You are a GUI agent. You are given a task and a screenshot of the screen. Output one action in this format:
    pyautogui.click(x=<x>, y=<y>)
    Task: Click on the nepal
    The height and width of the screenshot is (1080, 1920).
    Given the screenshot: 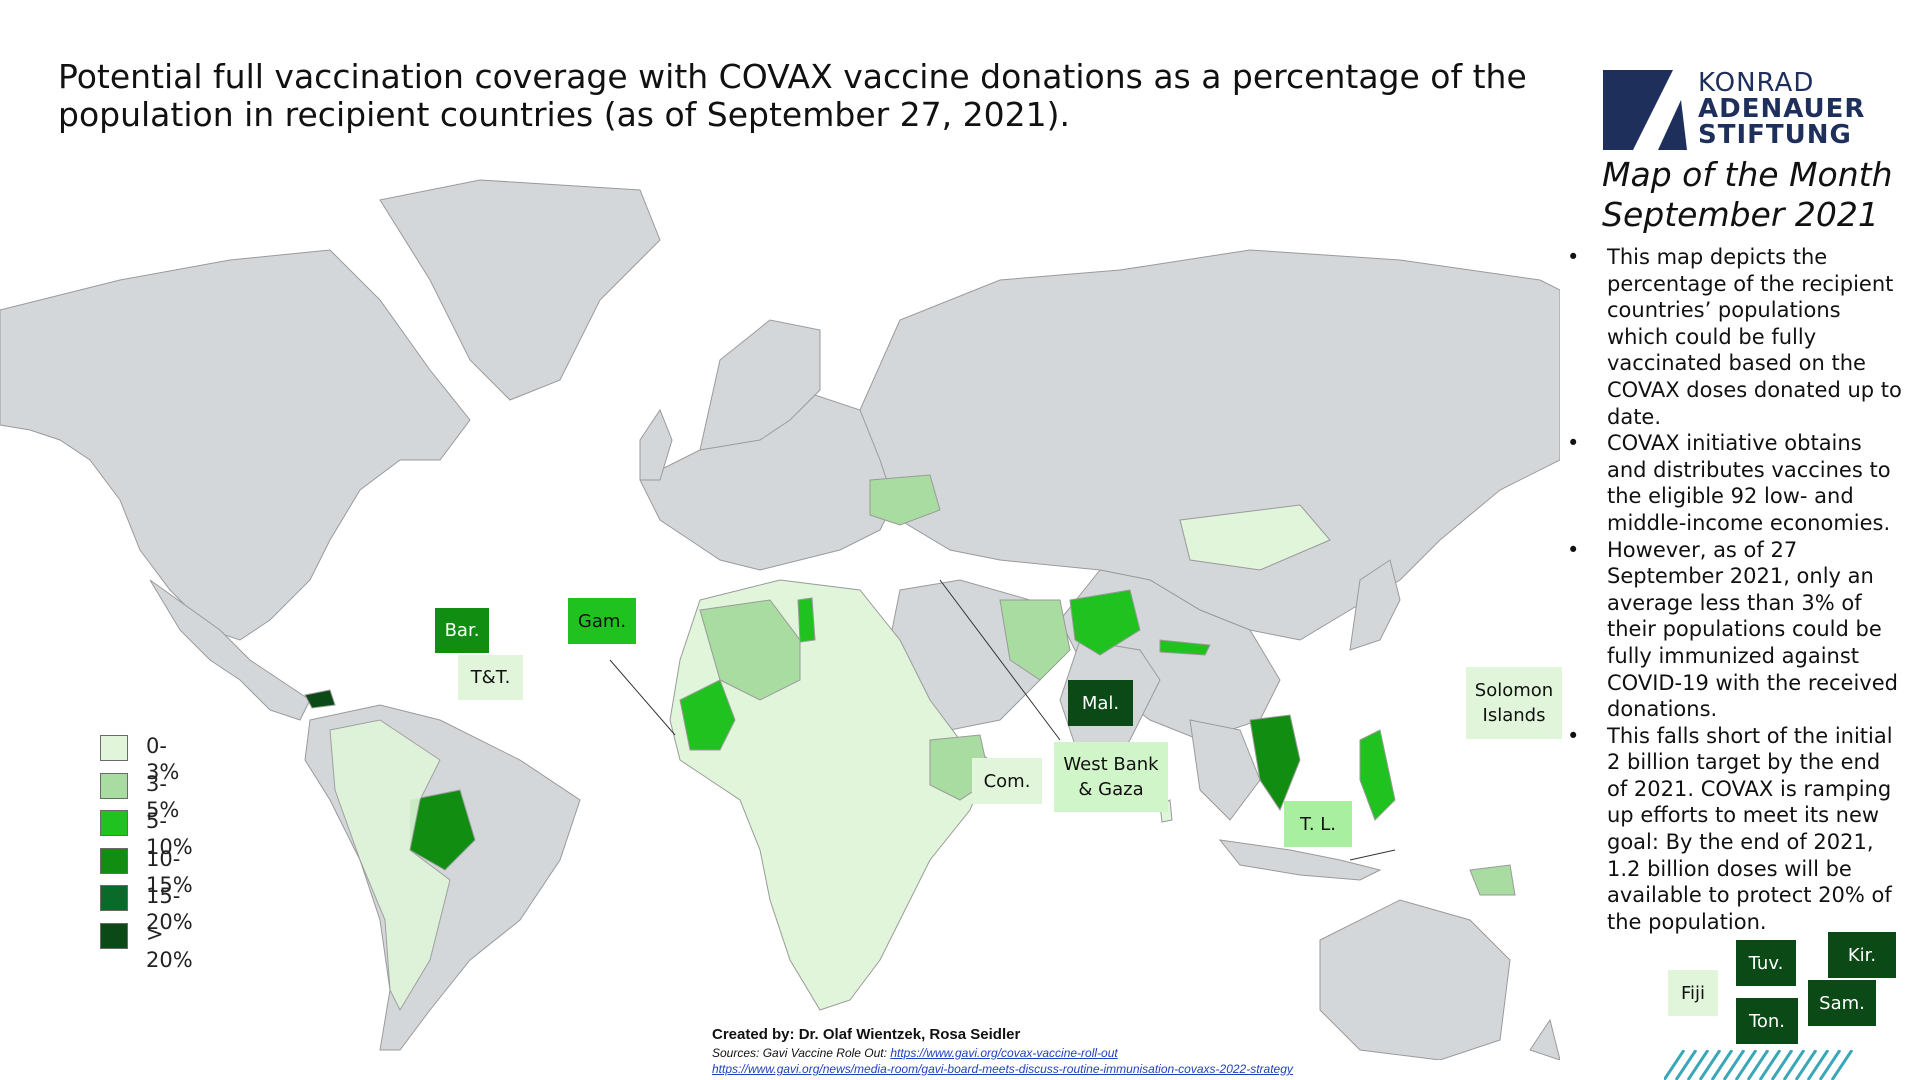 What is the action you would take?
    pyautogui.click(x=1185, y=647)
    